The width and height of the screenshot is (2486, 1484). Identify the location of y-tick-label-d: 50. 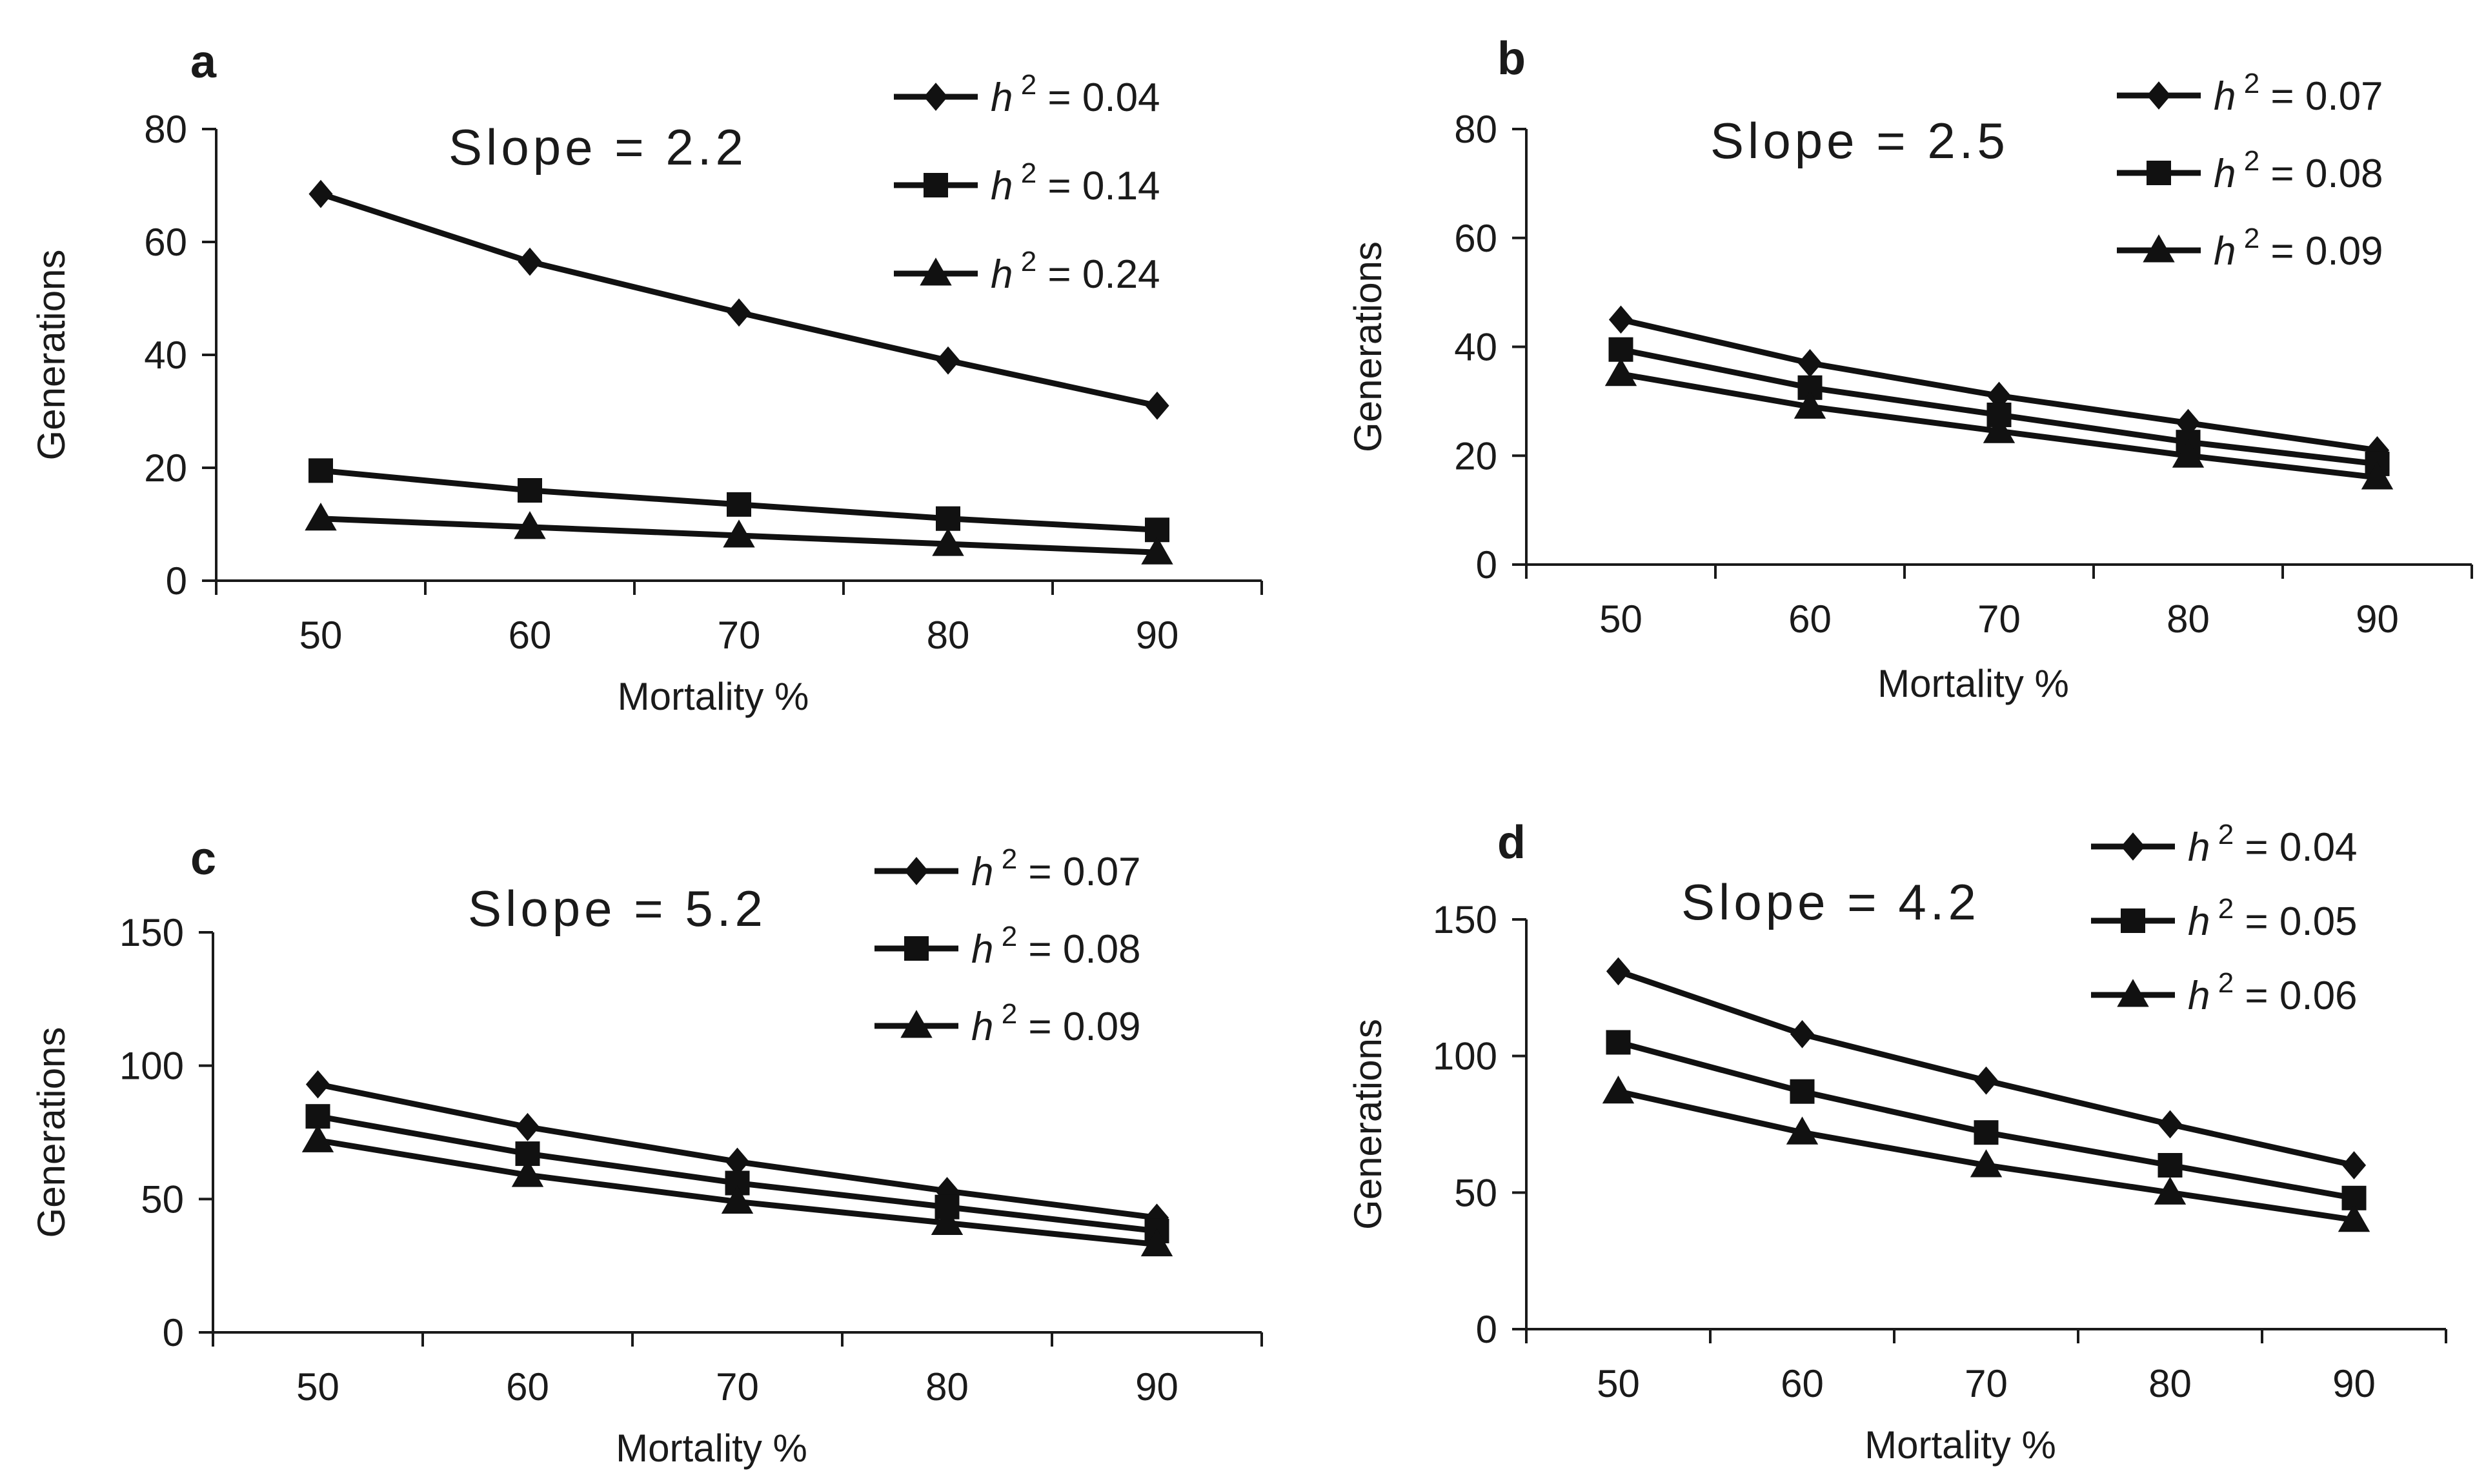
(1476, 1192).